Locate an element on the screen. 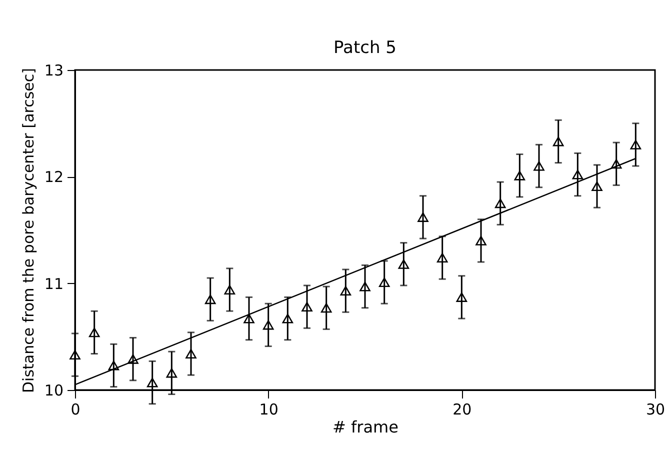 This screenshot has height=462, width=668. chart-title: Patch 5 is located at coordinates (365, 48).